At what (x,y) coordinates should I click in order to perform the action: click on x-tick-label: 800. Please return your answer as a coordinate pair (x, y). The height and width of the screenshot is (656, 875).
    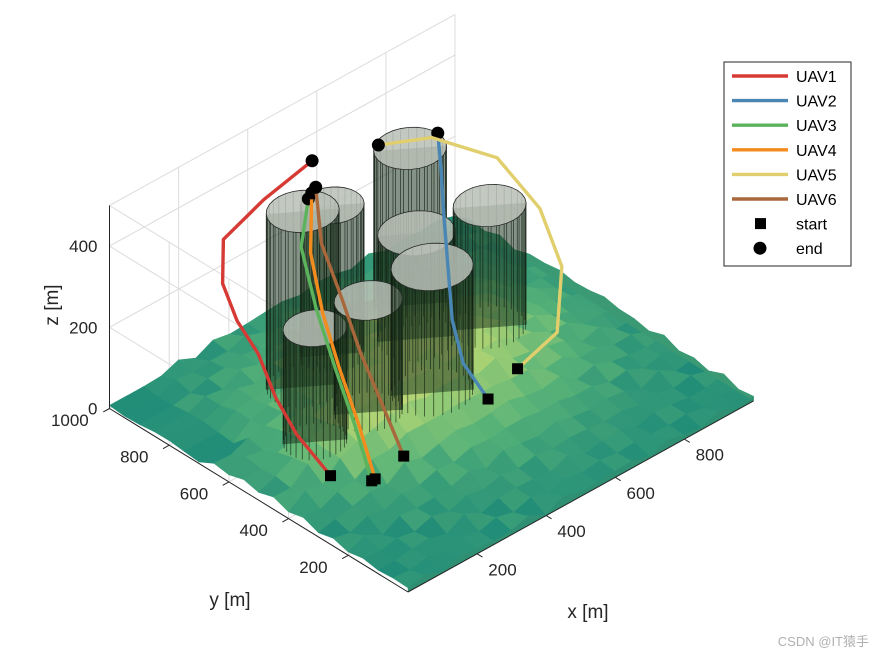
    Looking at the image, I should click on (710, 455).